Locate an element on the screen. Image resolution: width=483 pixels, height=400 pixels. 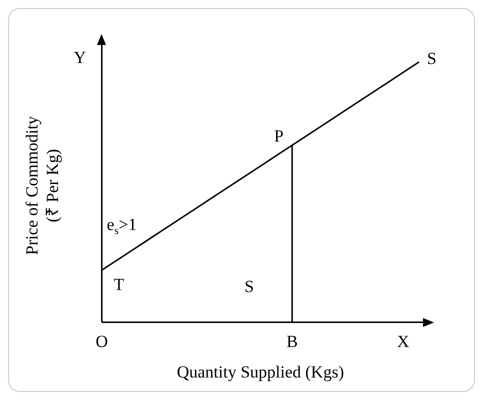
x-axis-title: Quantity Supplied (Kgs) is located at coordinates (260, 372).